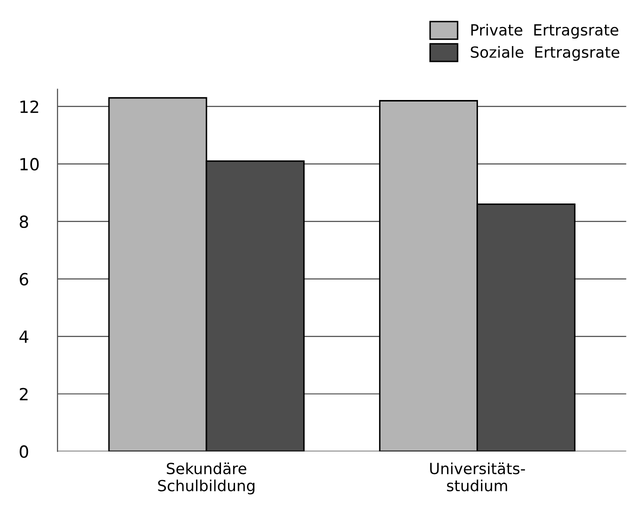  Describe the element at coordinates (29, 164) in the screenshot. I see `y-tick-label: 10` at that location.